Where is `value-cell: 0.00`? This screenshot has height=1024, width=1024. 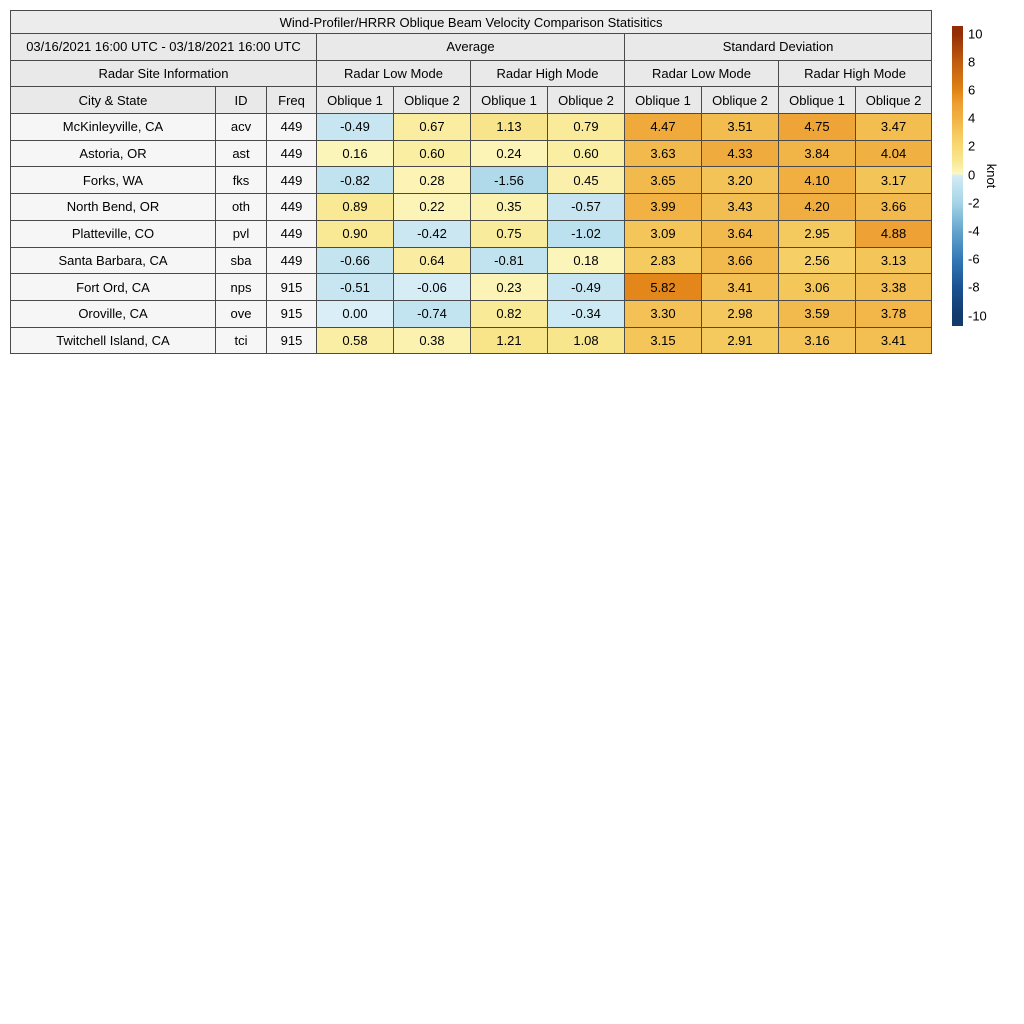
value-cell: 0.00 is located at coordinates (355, 313).